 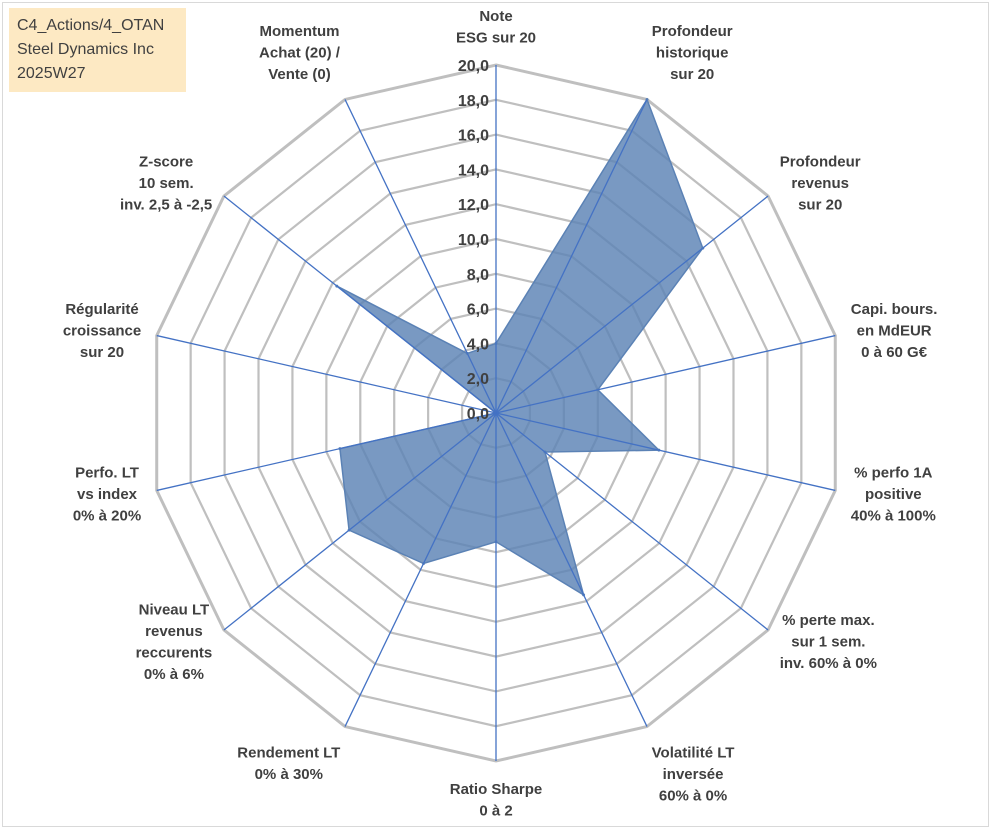 I want to click on tick-label: 20,0, so click(x=473, y=66).